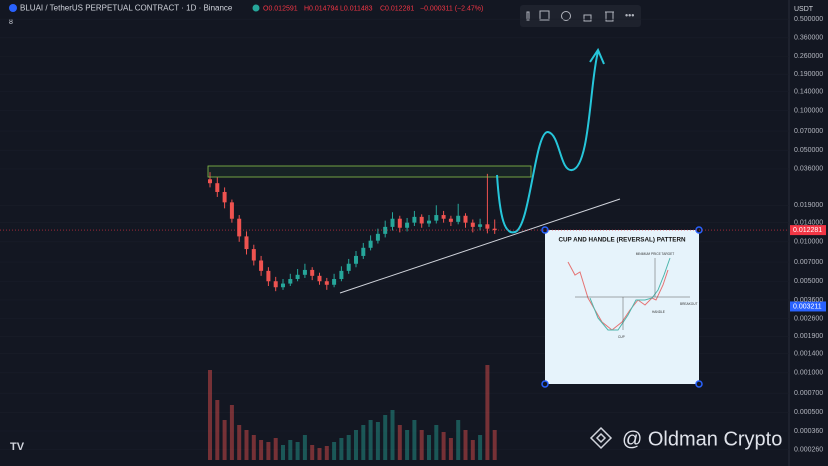 This screenshot has height=466, width=828. I want to click on inset-image, so click(622, 307).